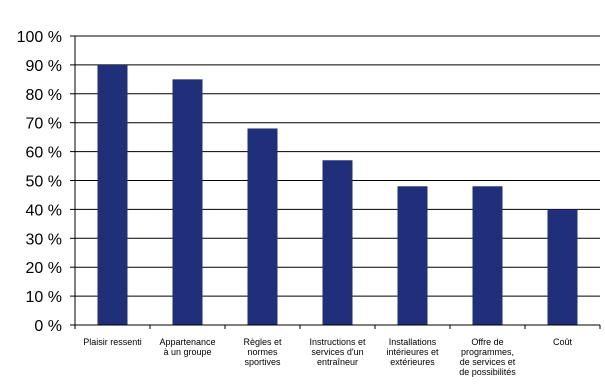 This screenshot has height=388, width=605. I want to click on y-tick-label: 30 %, so click(44, 239).